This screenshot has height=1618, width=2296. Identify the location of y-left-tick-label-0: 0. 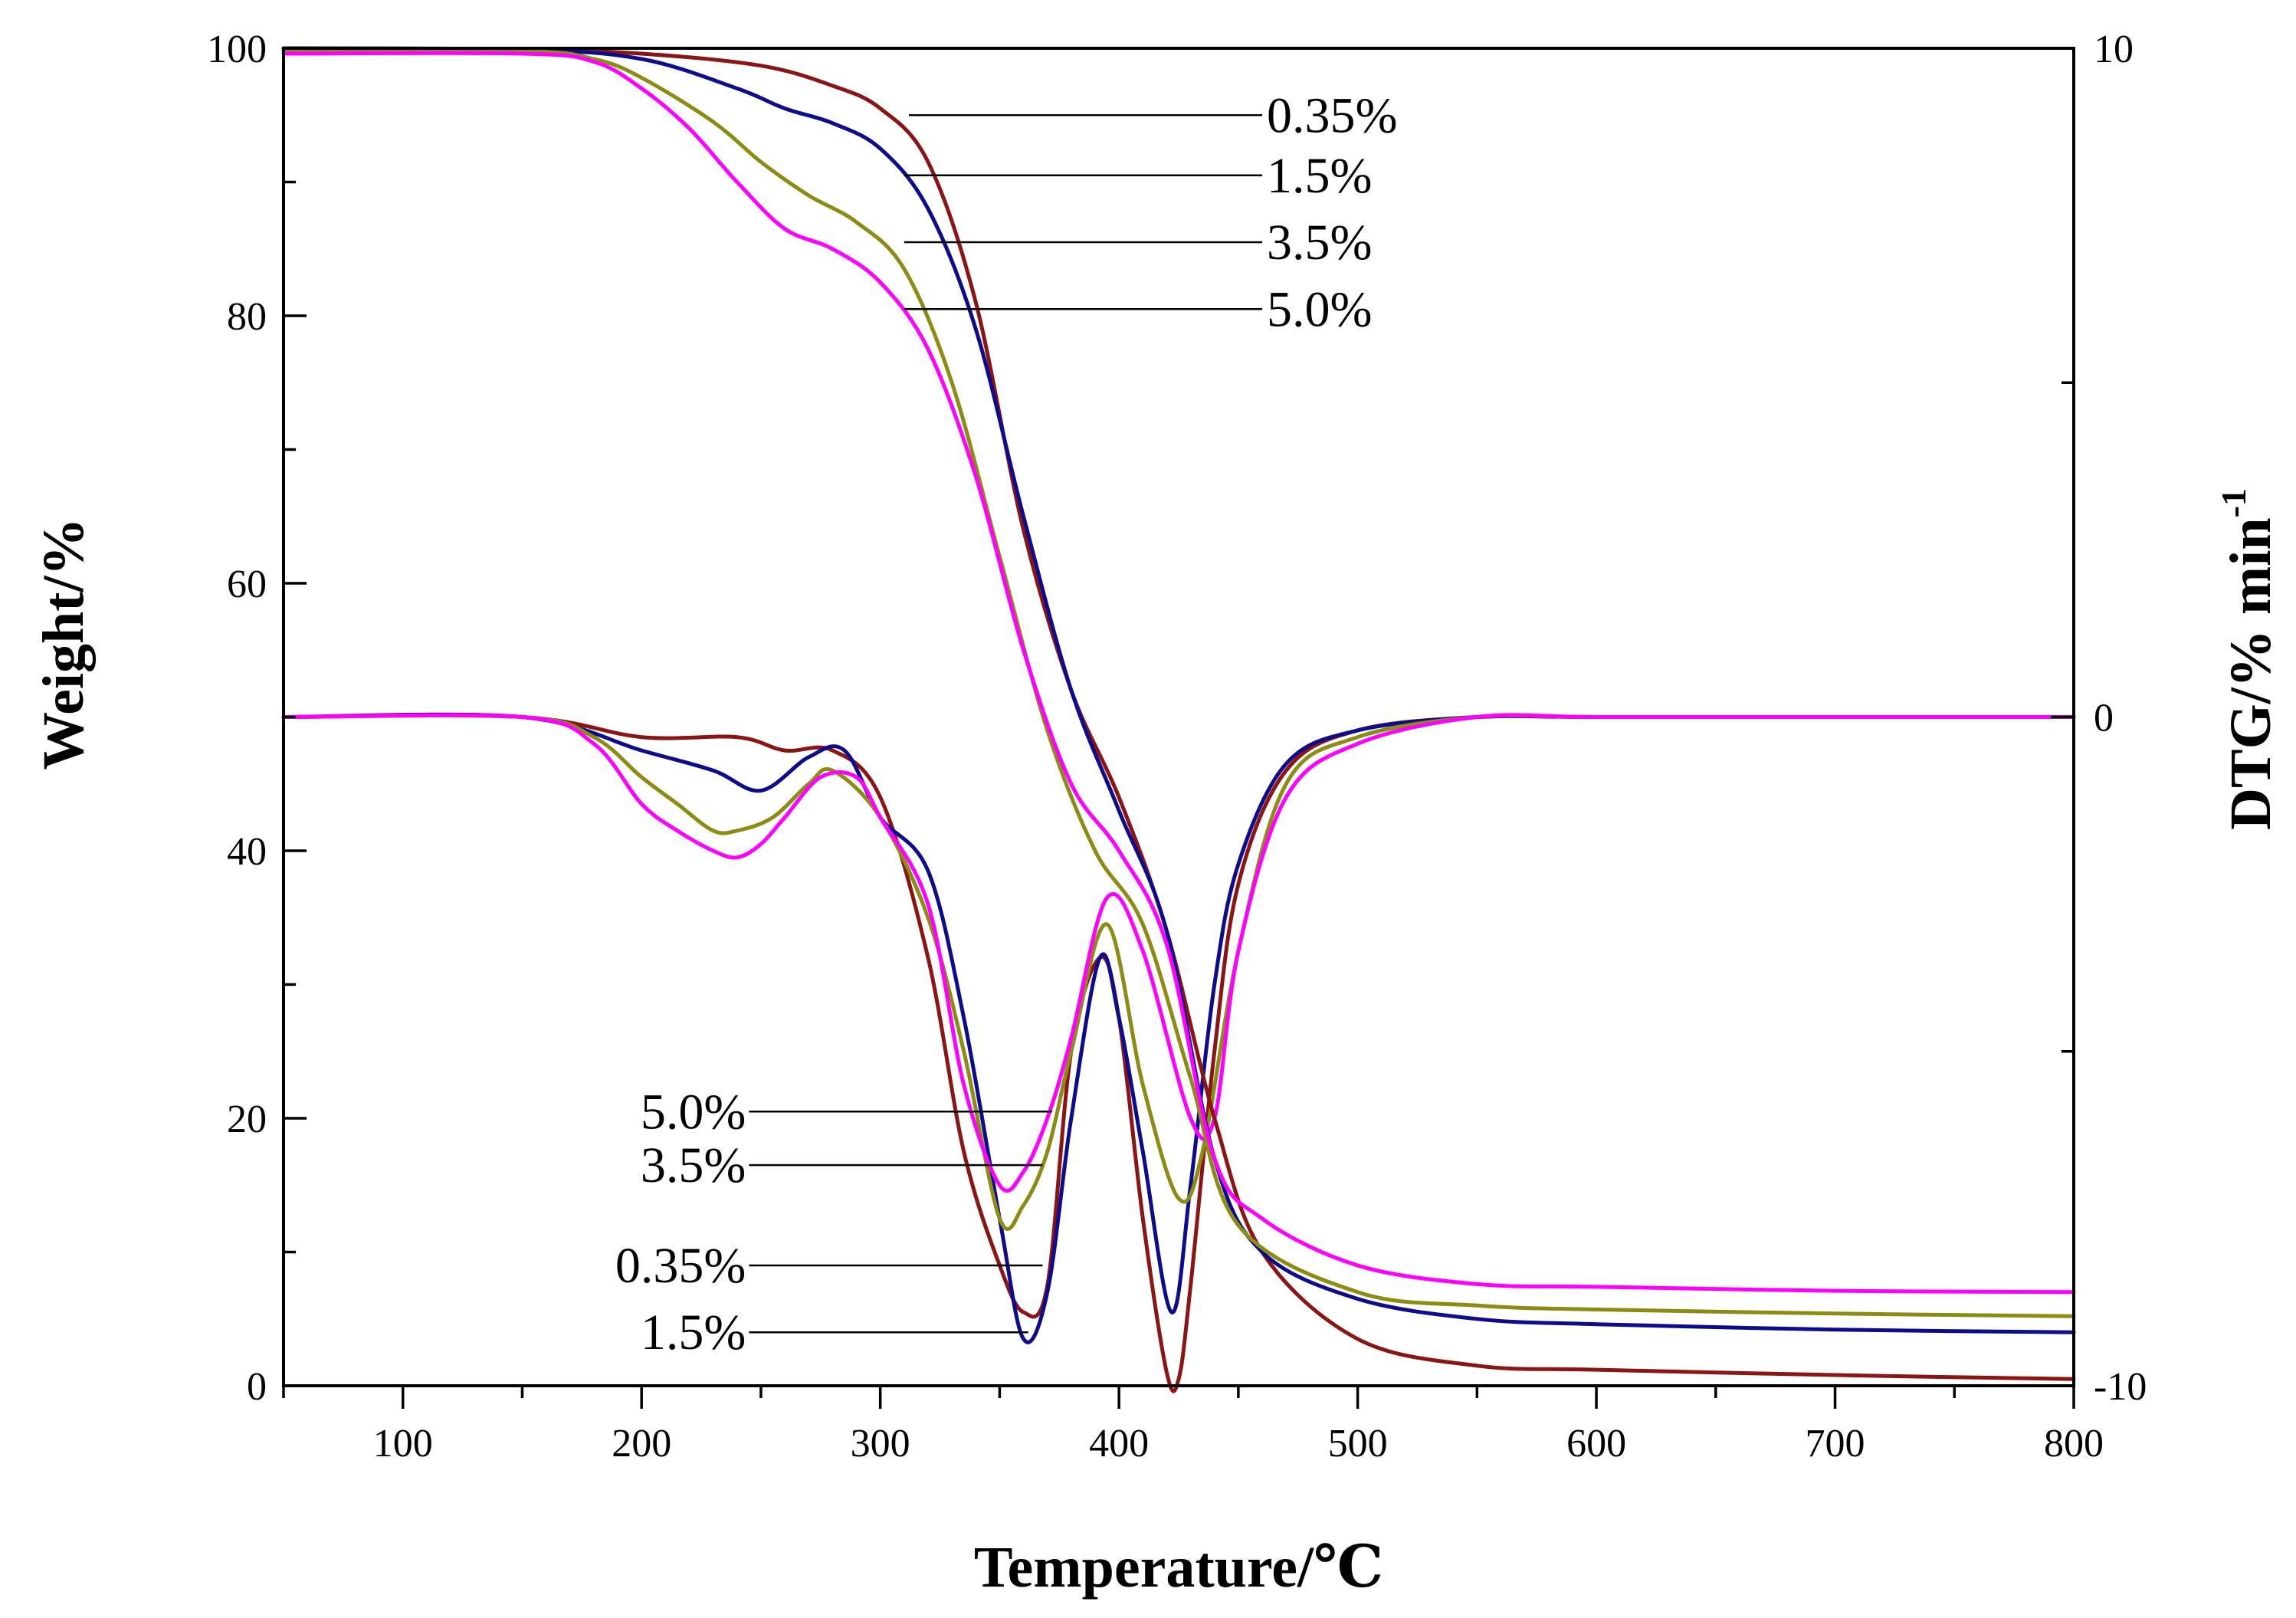
(257, 1387).